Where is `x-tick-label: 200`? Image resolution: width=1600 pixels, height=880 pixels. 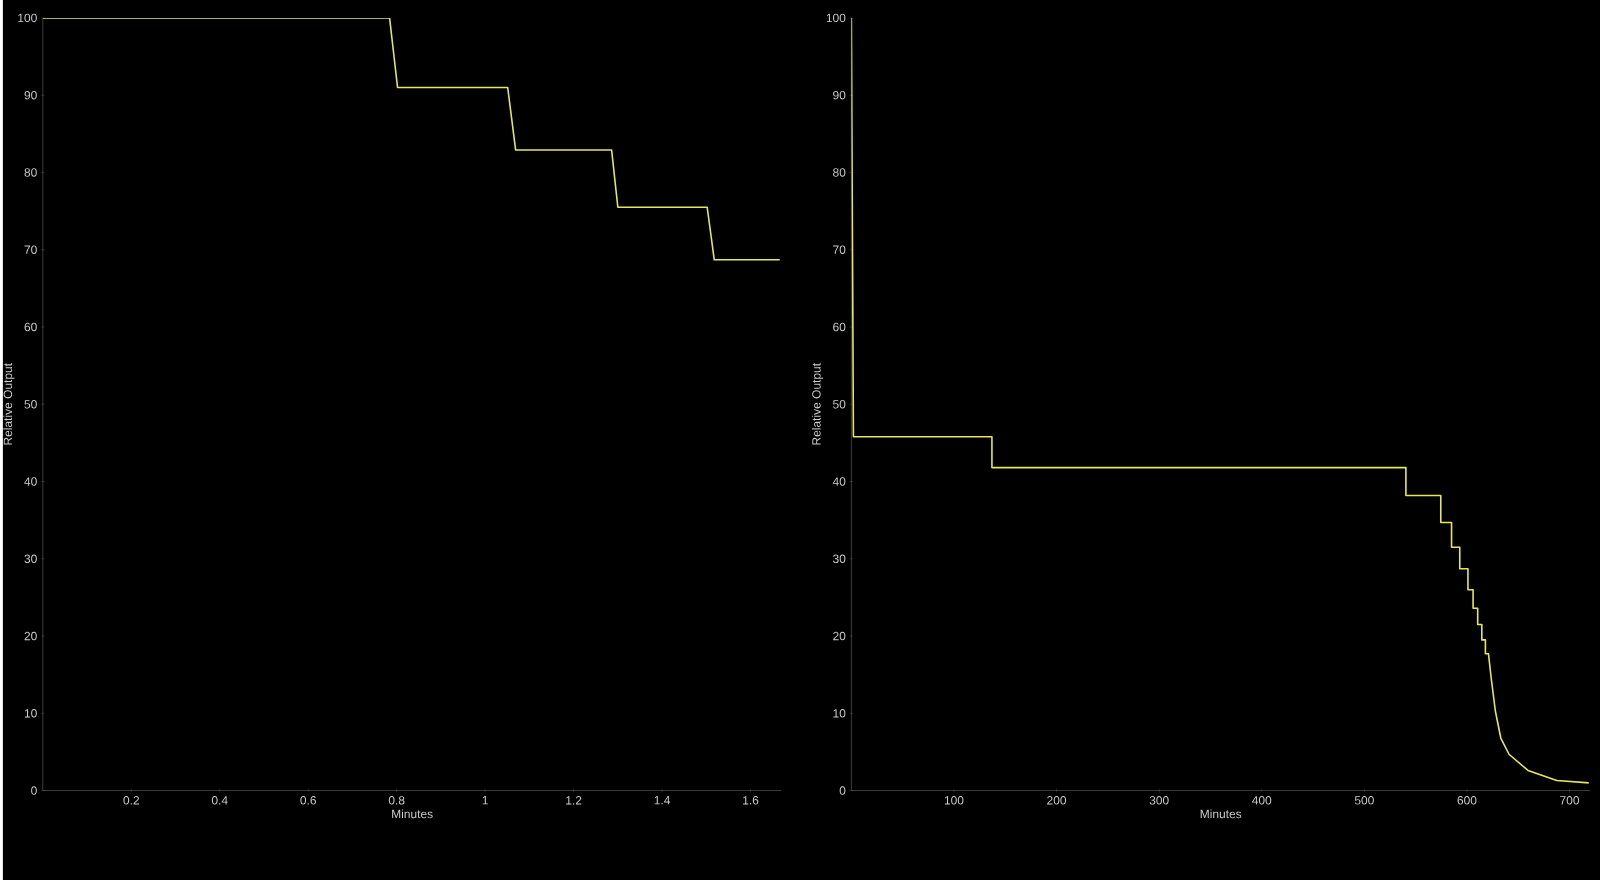
x-tick-label: 200 is located at coordinates (1057, 800).